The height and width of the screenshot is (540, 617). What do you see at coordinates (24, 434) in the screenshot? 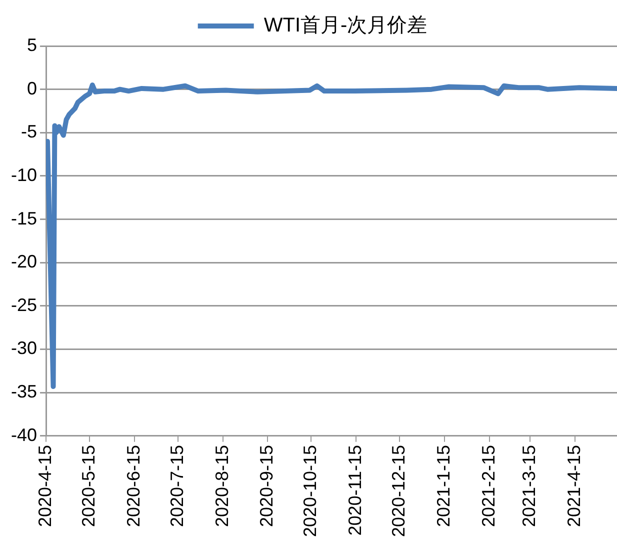
I see `y-tick-label: -40` at bounding box center [24, 434].